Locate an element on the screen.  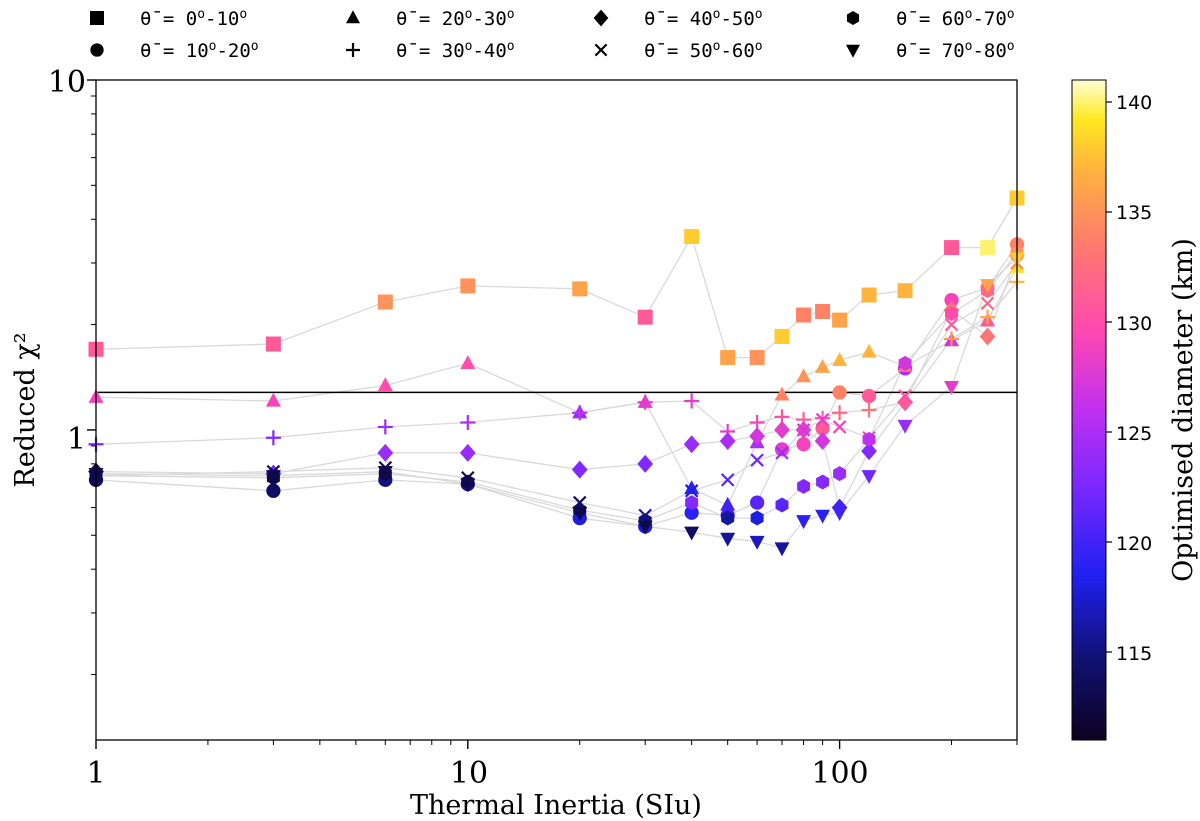
colorbar is located at coordinates (1089, 410).